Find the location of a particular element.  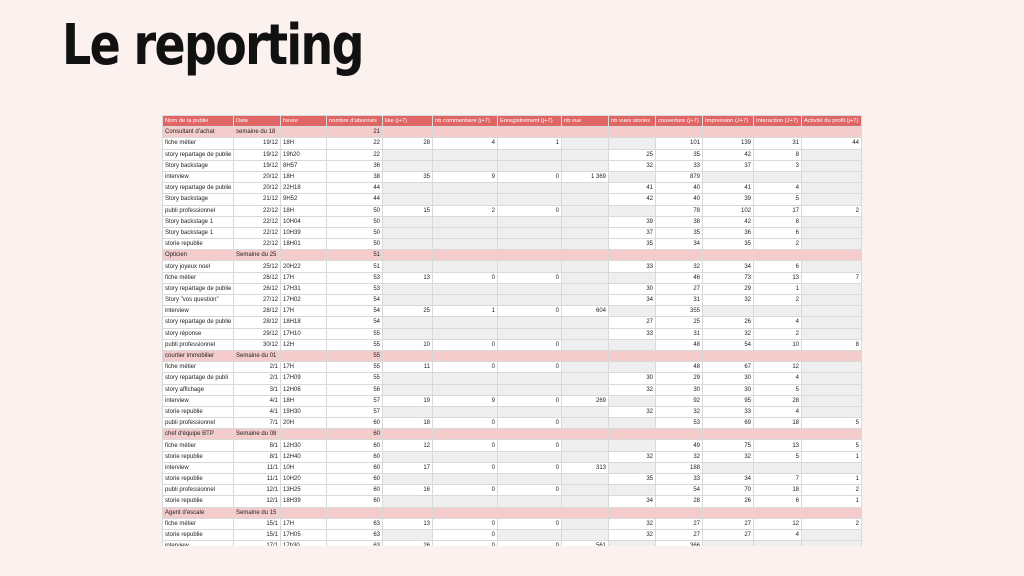

table-cell: 101 is located at coordinates (679, 143).